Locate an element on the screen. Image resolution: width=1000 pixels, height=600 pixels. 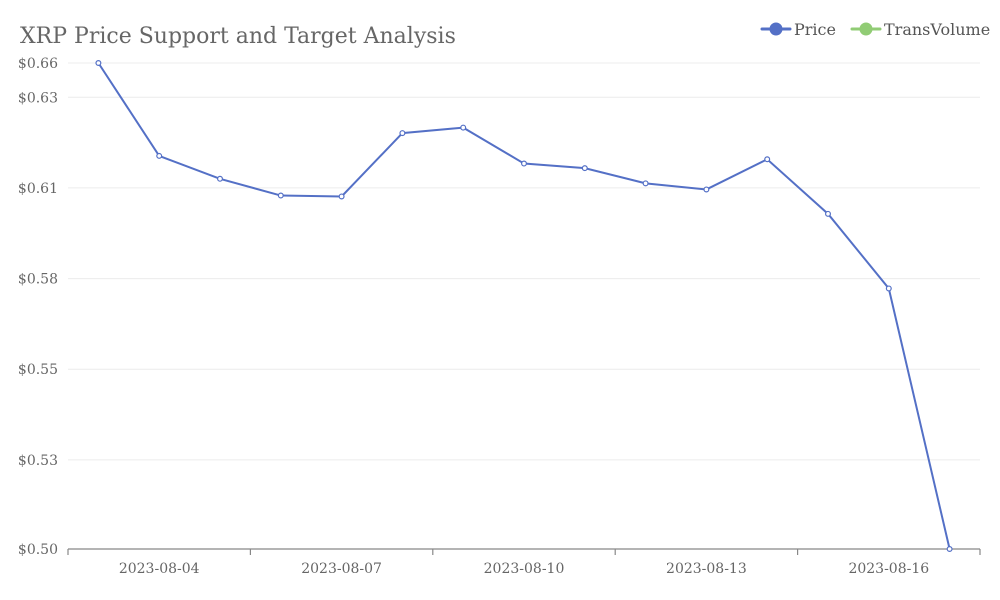
x-tick-label: 2023-08-10 is located at coordinates (524, 569).